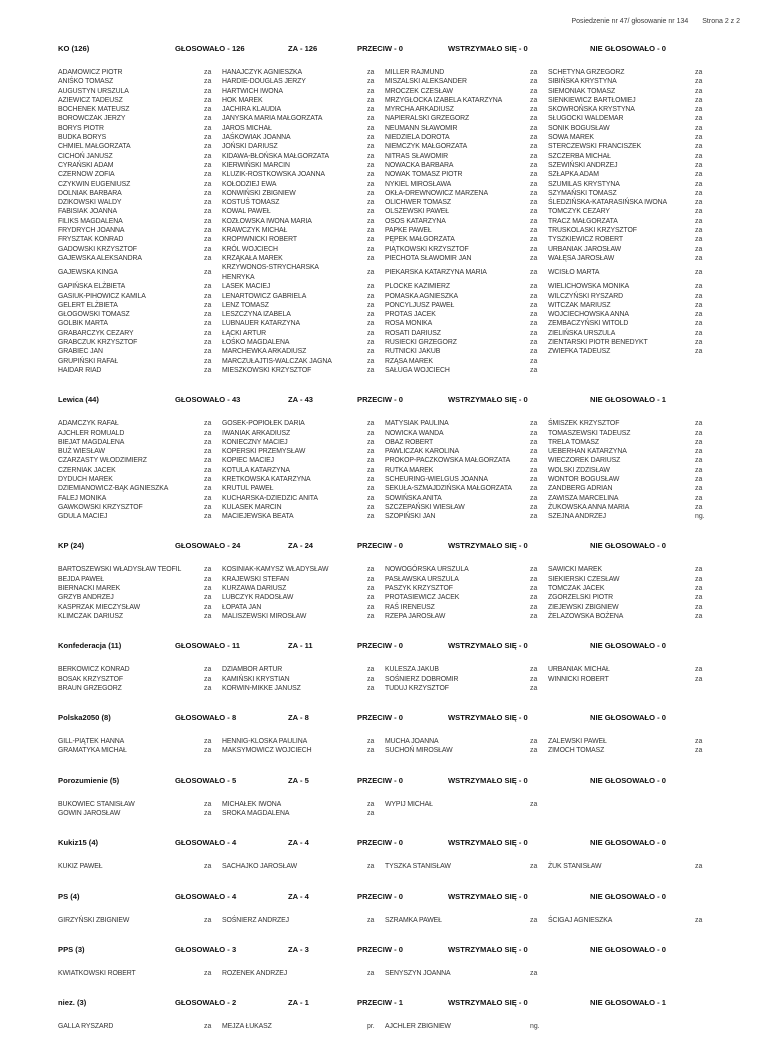 The image size is (768, 1052). I want to click on stat-za: ZA - 4, so click(298, 843).